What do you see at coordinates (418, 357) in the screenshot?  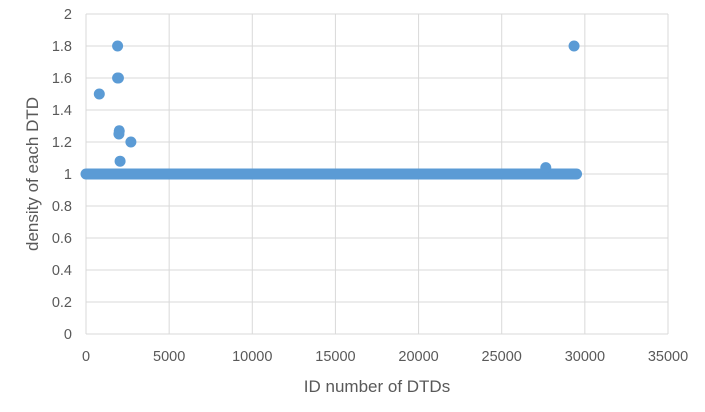 I see `x-tick-label: 20000` at bounding box center [418, 357].